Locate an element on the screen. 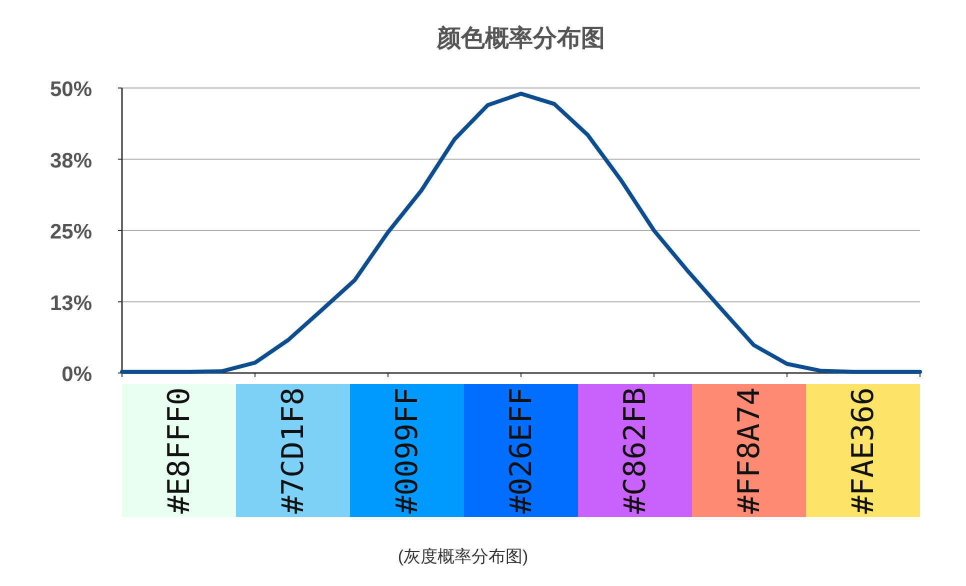  y-tick-label: 25% is located at coordinates (71, 232).